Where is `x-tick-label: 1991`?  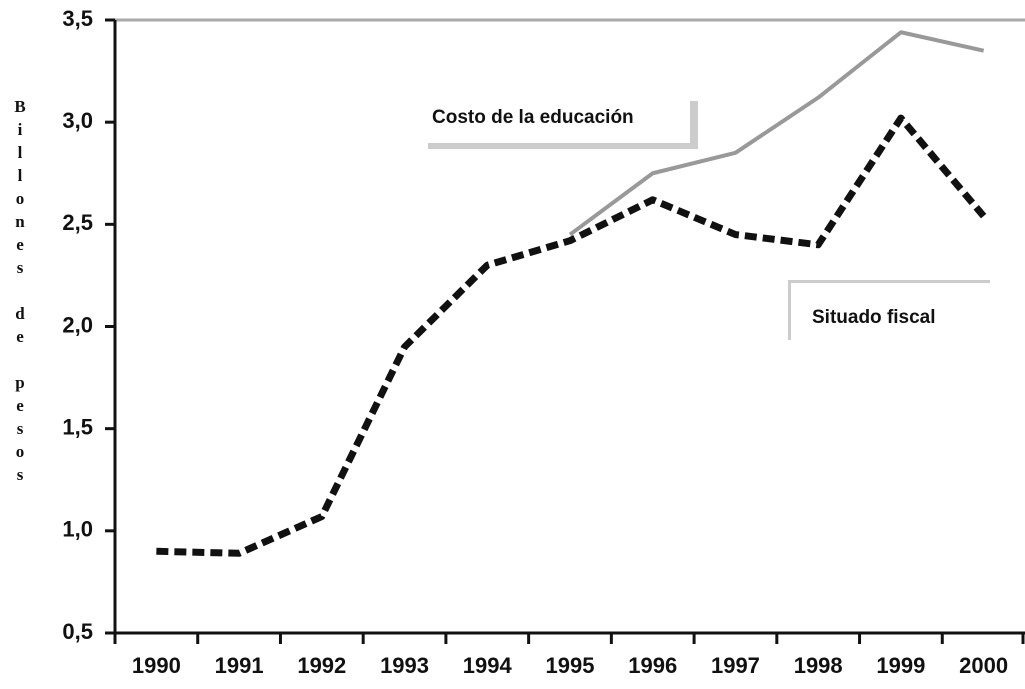
x-tick-label: 1991 is located at coordinates (239, 665).